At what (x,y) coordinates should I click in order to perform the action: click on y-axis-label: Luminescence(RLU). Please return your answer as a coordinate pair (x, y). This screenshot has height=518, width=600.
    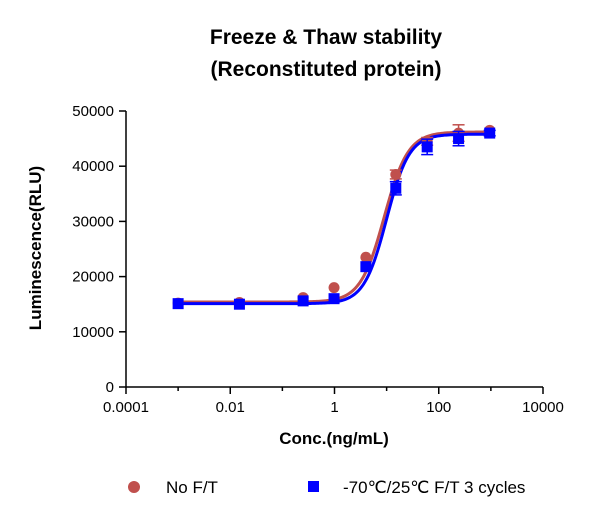
    Looking at the image, I should click on (35, 248).